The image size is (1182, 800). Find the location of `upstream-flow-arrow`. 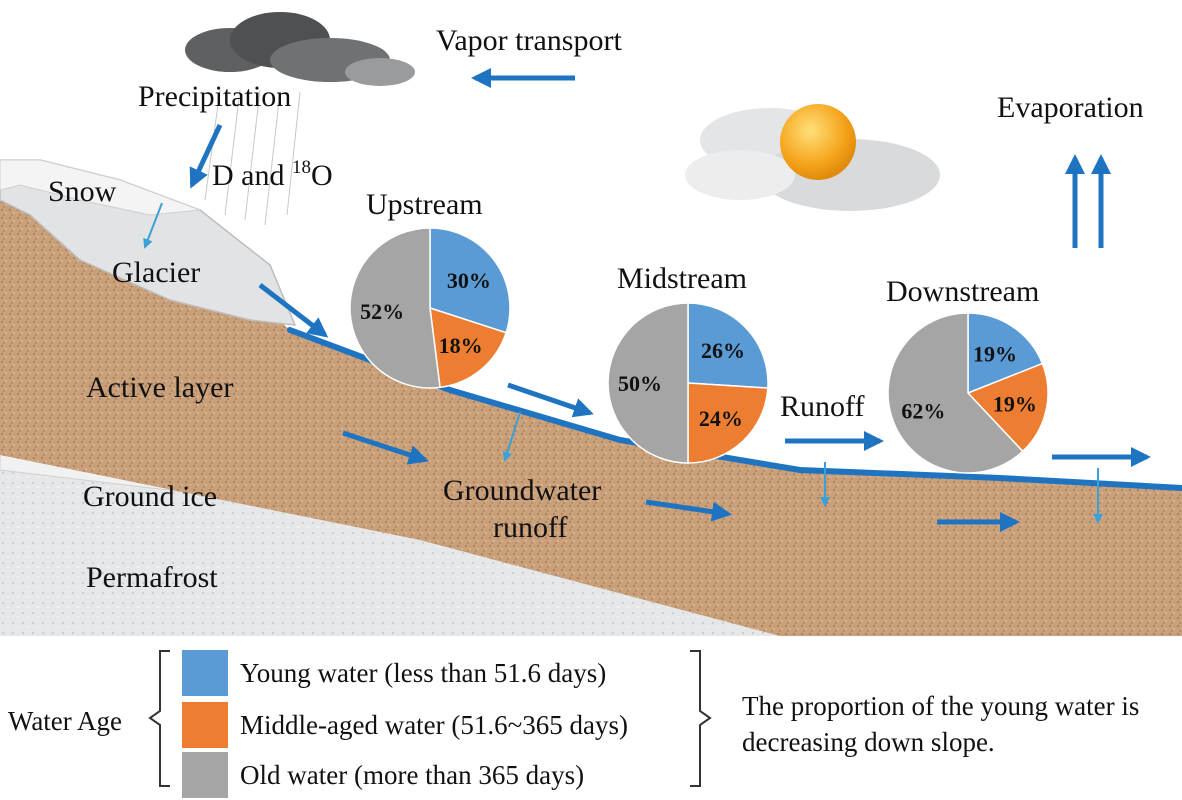

upstream-flow-arrow is located at coordinates (550, 400).